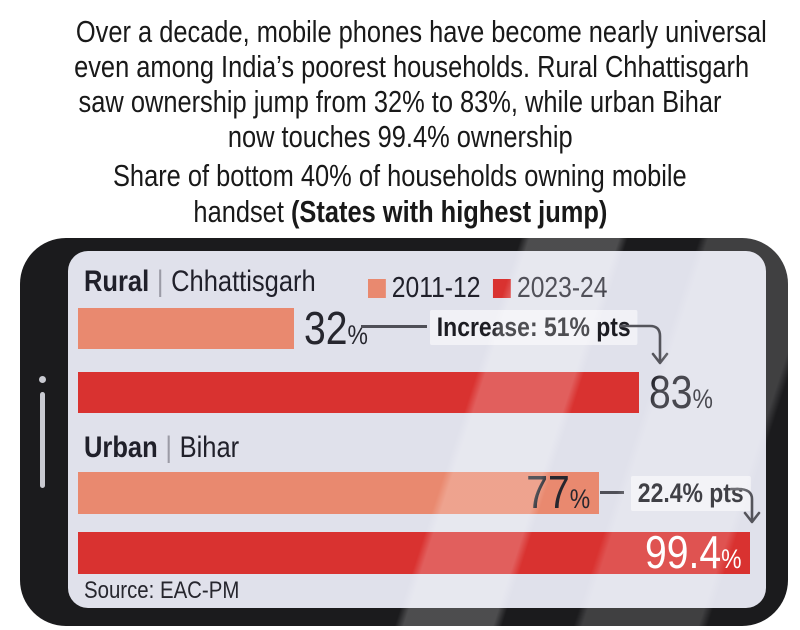 This screenshot has height=630, width=800. I want to click on state-label-chhattisgarh: Chhattisgarh, so click(243, 281).